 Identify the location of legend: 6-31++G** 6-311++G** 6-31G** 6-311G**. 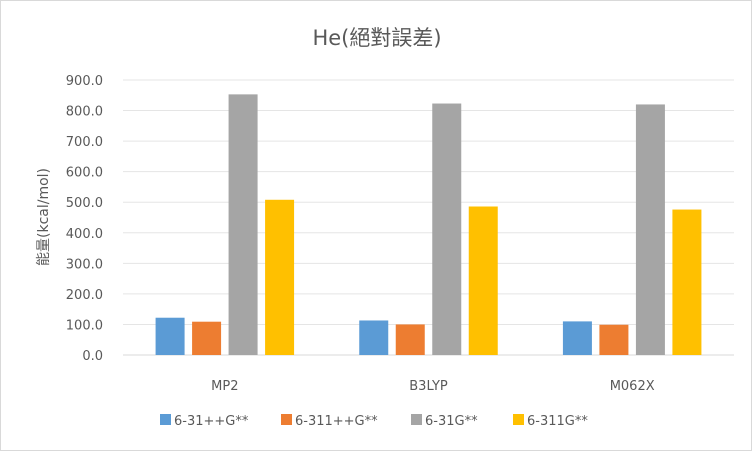
(374, 421).